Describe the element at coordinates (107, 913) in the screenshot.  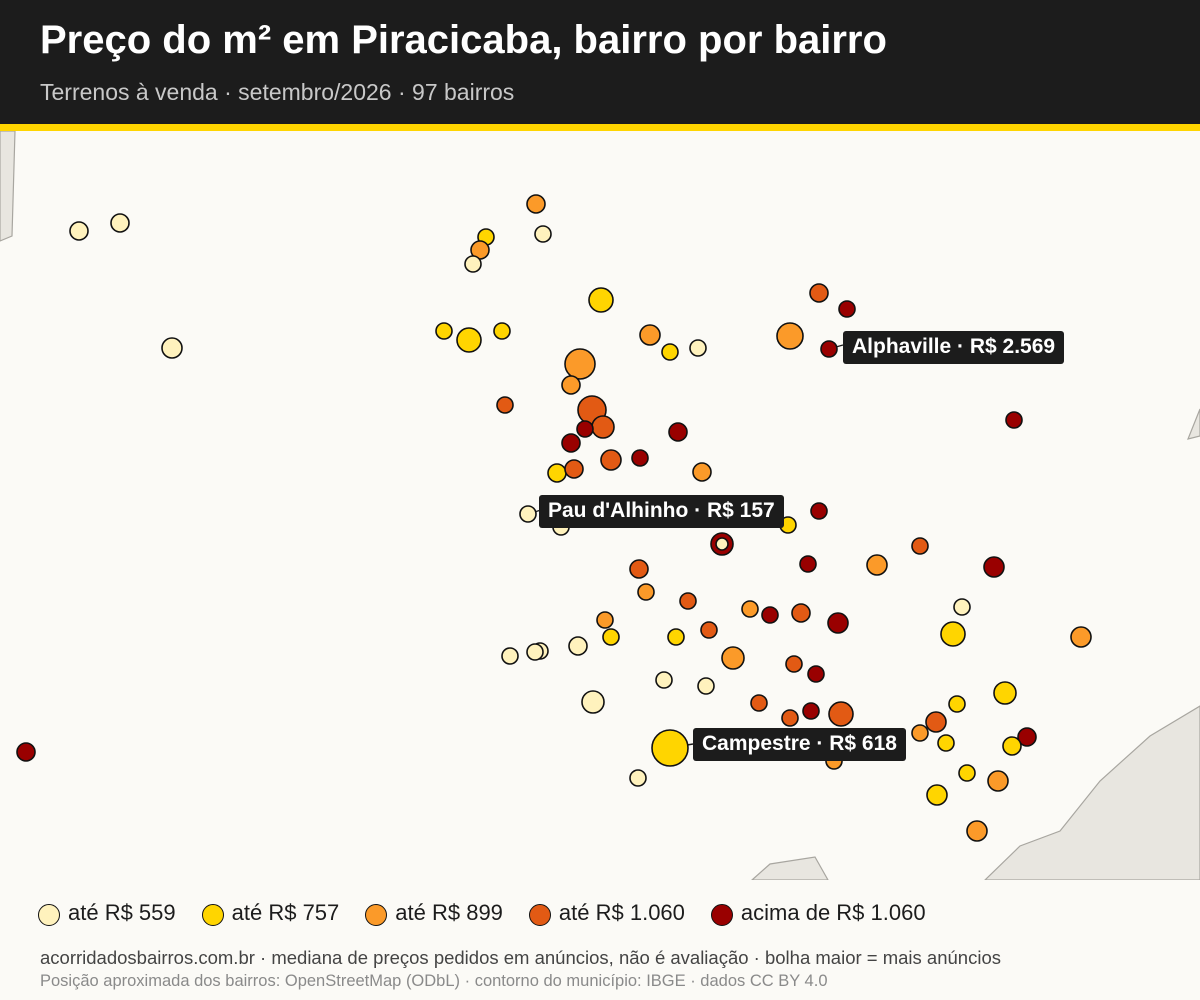
I see `legend-item-tier-1: até R$ 559` at that location.